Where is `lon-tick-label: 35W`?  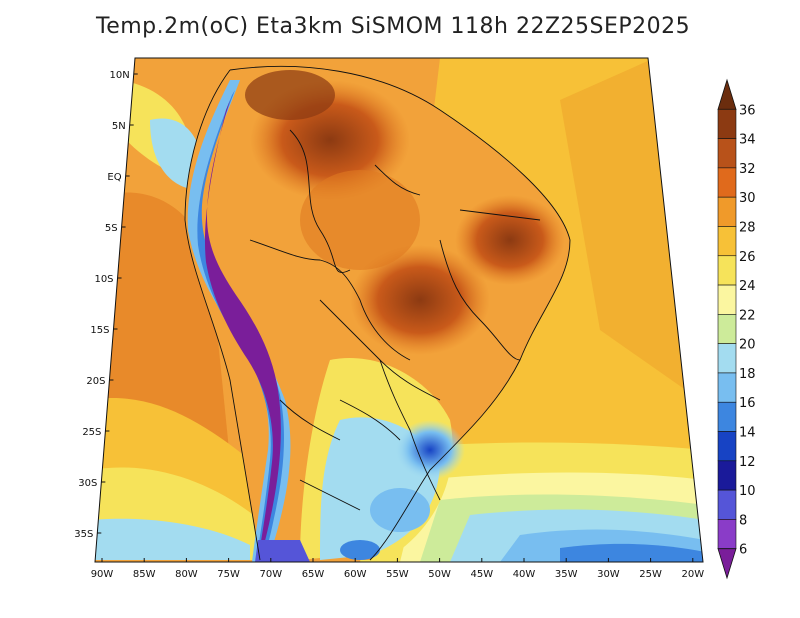 lon-tick-label: 35W is located at coordinates (566, 574).